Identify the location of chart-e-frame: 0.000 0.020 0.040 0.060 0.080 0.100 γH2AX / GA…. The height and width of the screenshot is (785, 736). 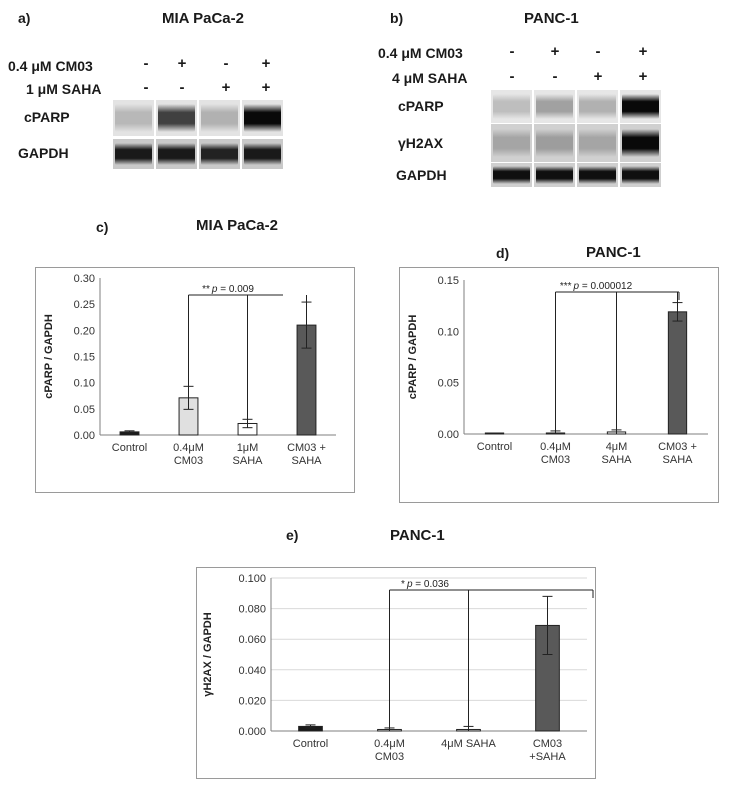
(396, 673).